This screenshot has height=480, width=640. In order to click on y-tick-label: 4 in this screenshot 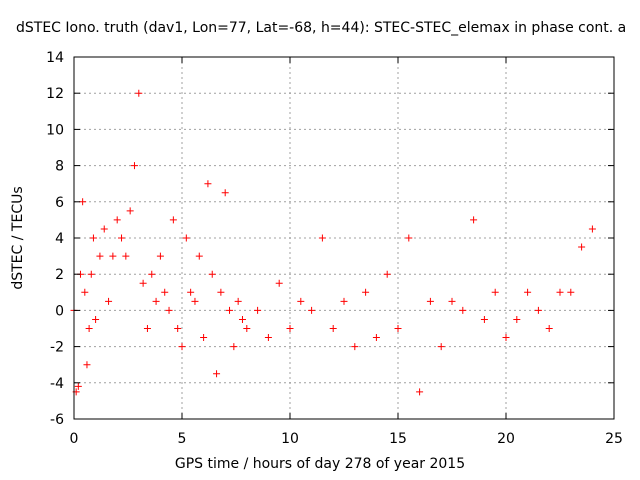, I will do `click(59, 239)`.